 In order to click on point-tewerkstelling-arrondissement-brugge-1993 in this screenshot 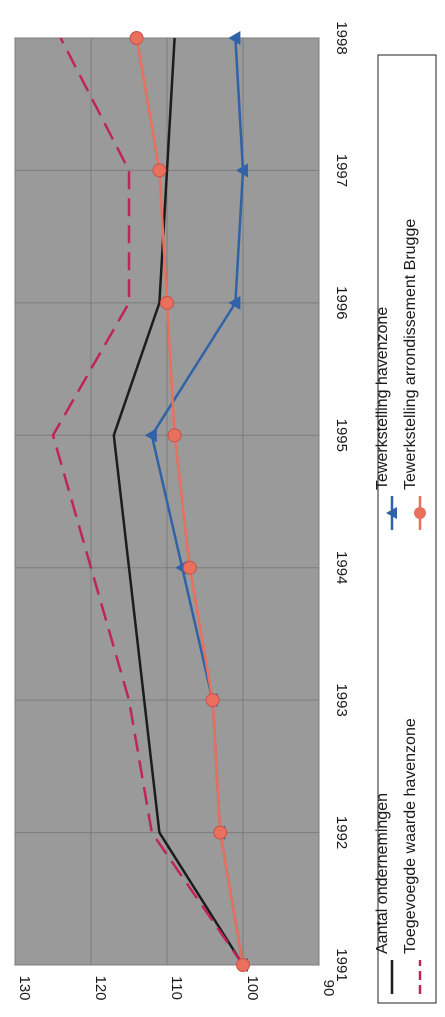, I will do `click(212, 700)`.